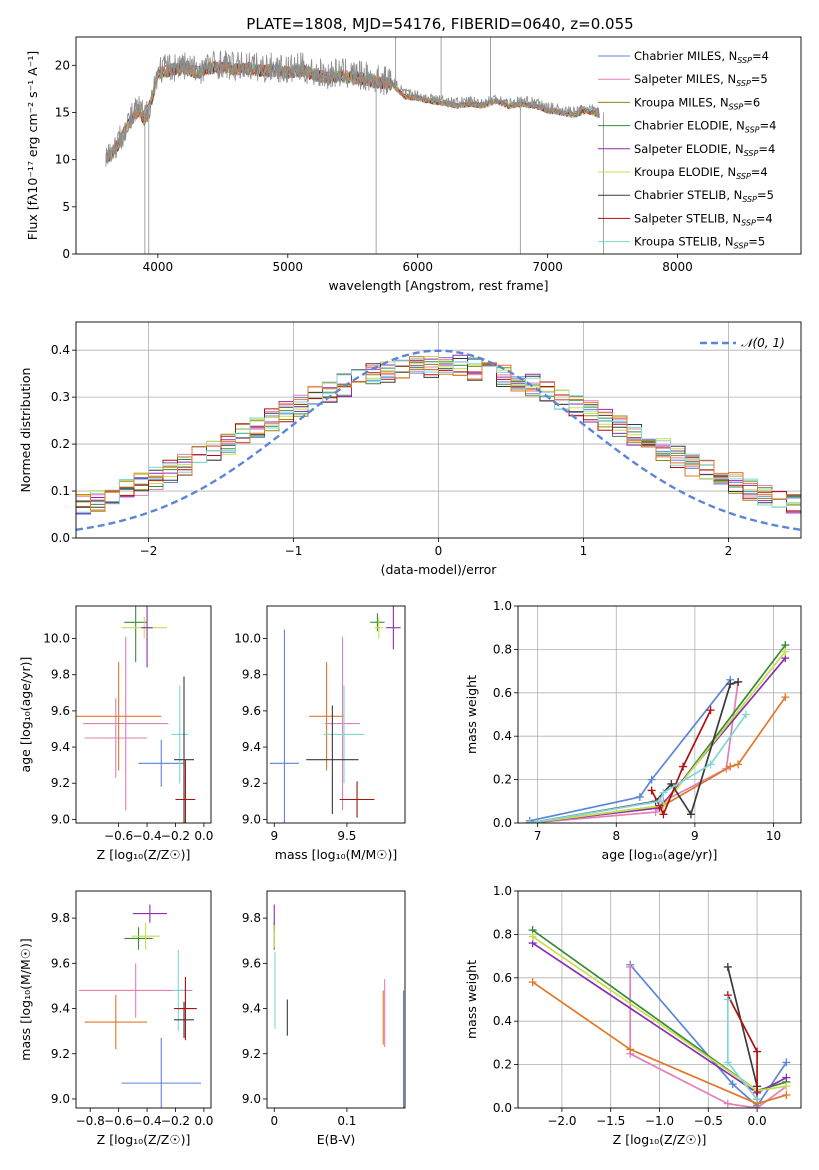  What do you see at coordinates (294, 551) in the screenshot?
I see `x-tick-label: −1` at bounding box center [294, 551].